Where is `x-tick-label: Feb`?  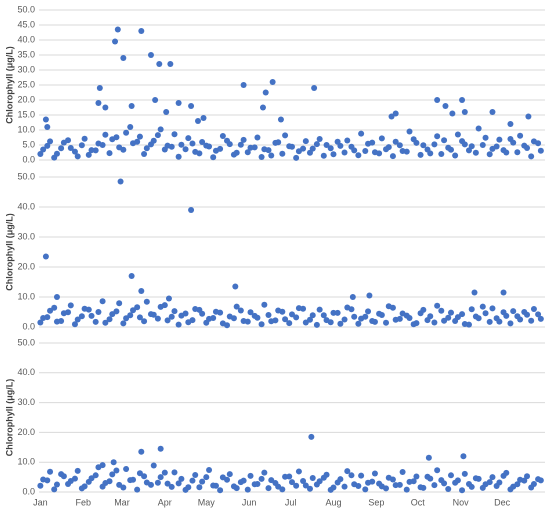 x-tick-label: Feb is located at coordinates (83, 502).